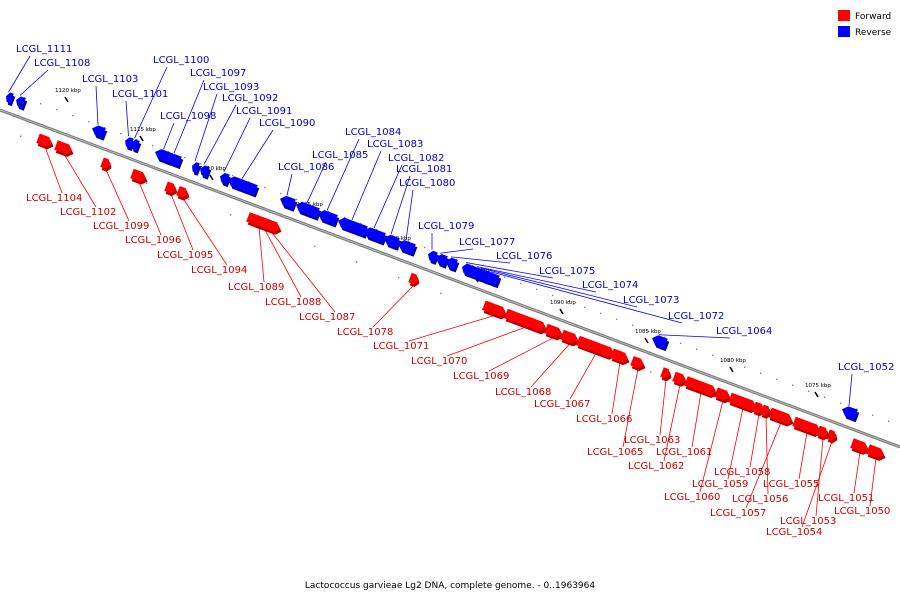 This screenshot has width=900, height=600. What do you see at coordinates (175, 160) in the screenshot?
I see `gene-lcgl-1097-reverse` at bounding box center [175, 160].